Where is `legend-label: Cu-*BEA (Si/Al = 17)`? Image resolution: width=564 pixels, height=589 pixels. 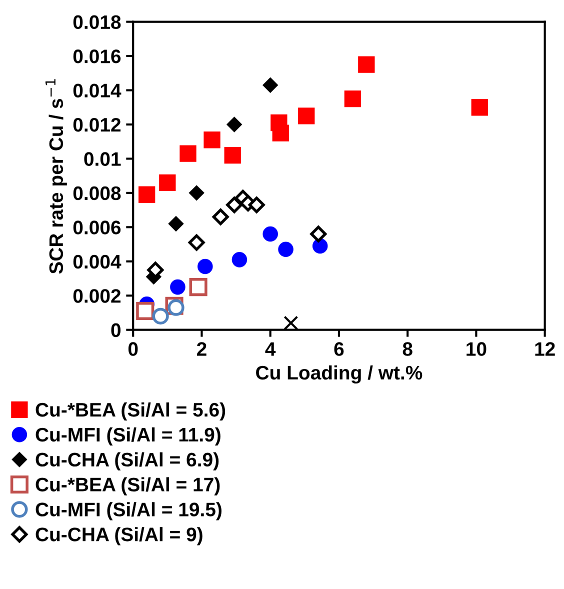 legend-label: Cu-*BEA (Si/Al = 17) is located at coordinates (128, 486).